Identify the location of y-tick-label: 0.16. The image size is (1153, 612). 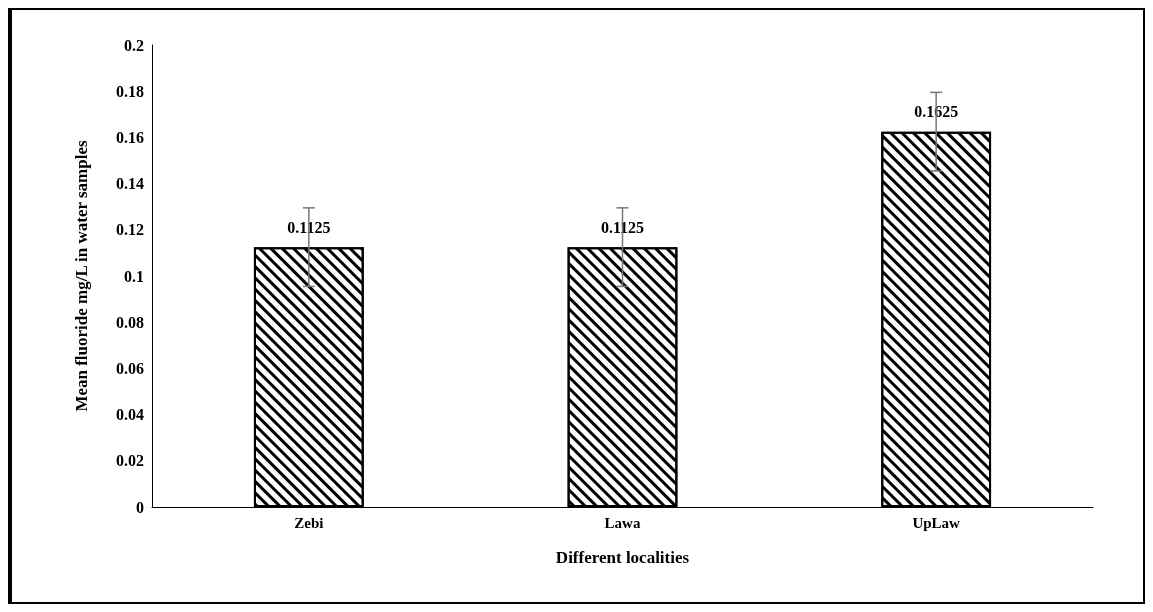
(130, 137).